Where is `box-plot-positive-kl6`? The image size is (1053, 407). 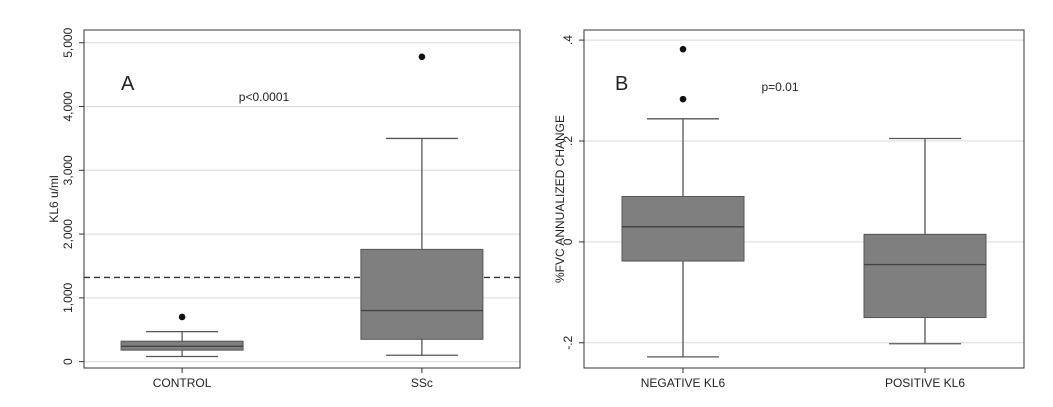
box-plot-positive-kl6 is located at coordinates (925, 241).